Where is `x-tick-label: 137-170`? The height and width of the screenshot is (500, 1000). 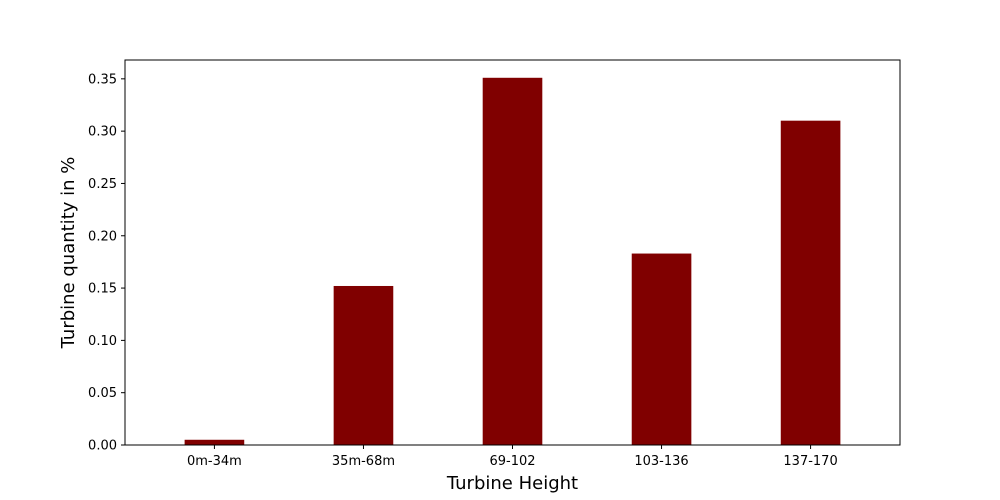
x-tick-label: 137-170 is located at coordinates (810, 461).